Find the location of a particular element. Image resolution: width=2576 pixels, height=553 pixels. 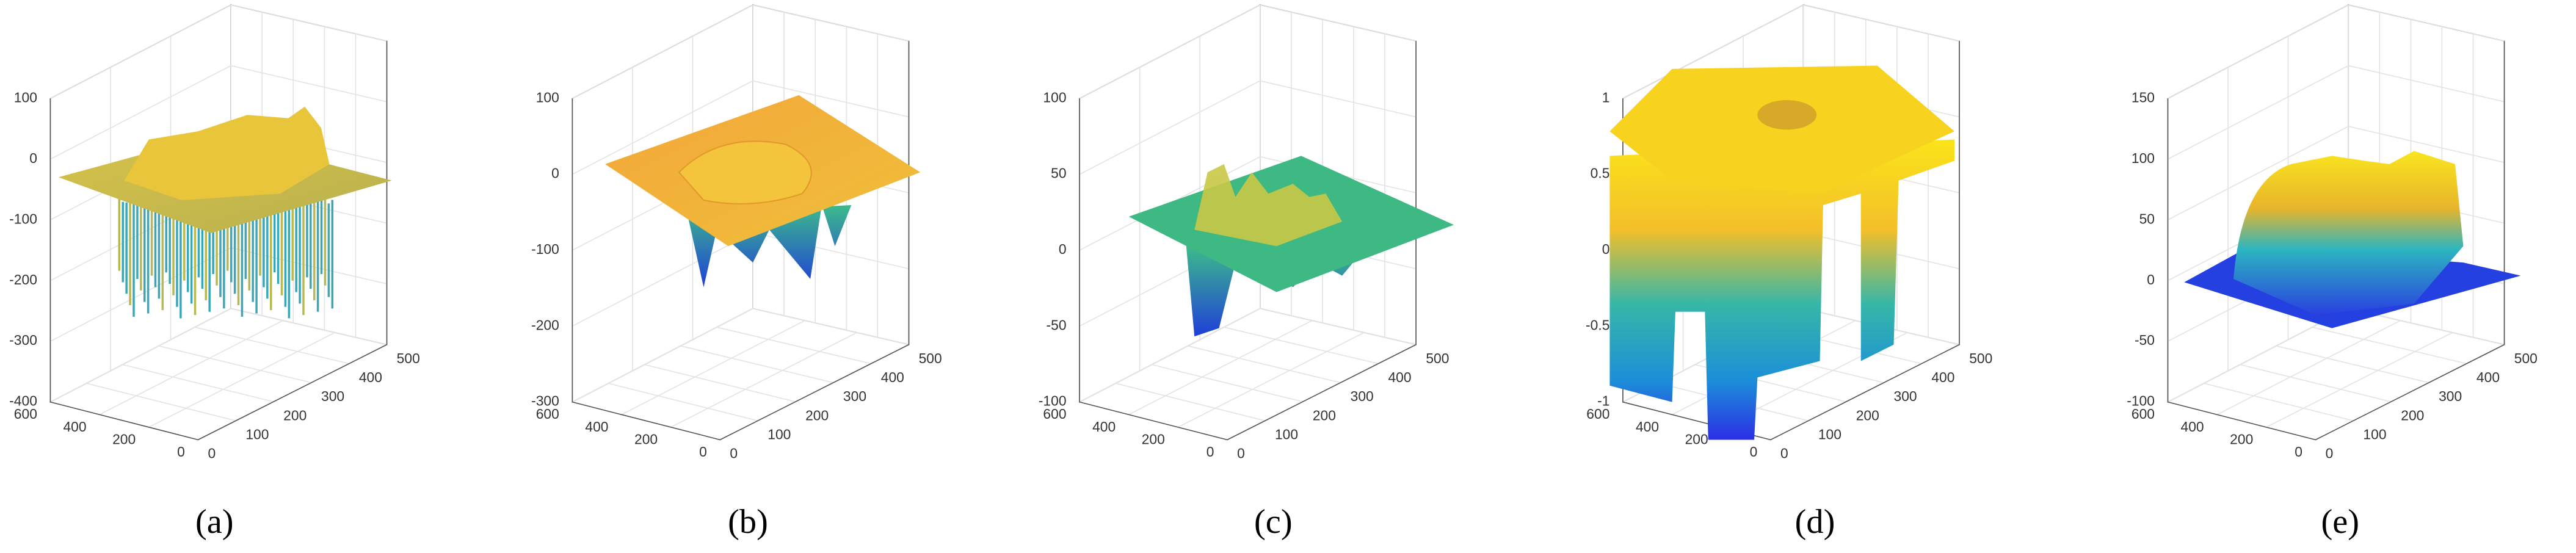

z-tick-label: 1 is located at coordinates (1606, 97).